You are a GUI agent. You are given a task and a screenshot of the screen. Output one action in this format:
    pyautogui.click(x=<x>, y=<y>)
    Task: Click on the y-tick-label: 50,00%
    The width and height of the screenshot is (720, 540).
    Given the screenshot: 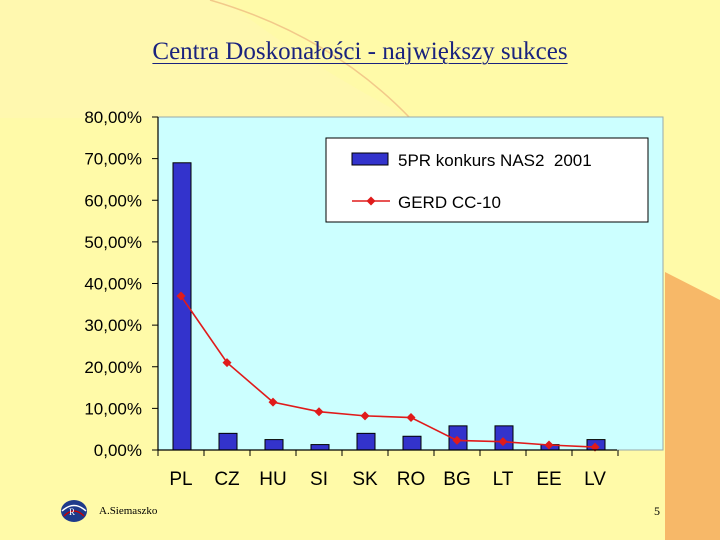 What is the action you would take?
    pyautogui.click(x=113, y=242)
    